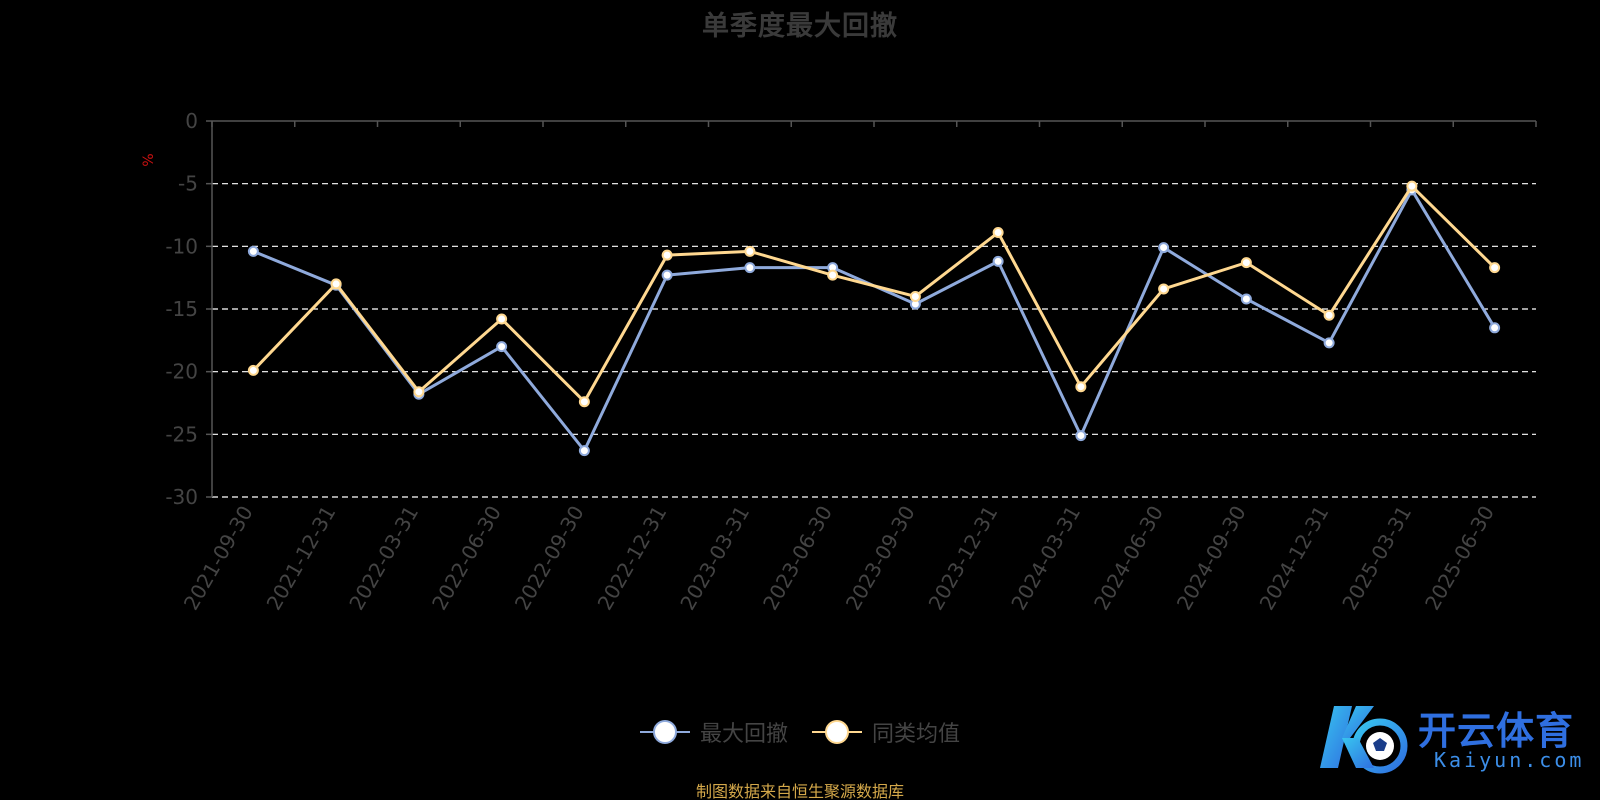  Describe the element at coordinates (181, 309) in the screenshot. I see `y-tick-label: -15` at that location.